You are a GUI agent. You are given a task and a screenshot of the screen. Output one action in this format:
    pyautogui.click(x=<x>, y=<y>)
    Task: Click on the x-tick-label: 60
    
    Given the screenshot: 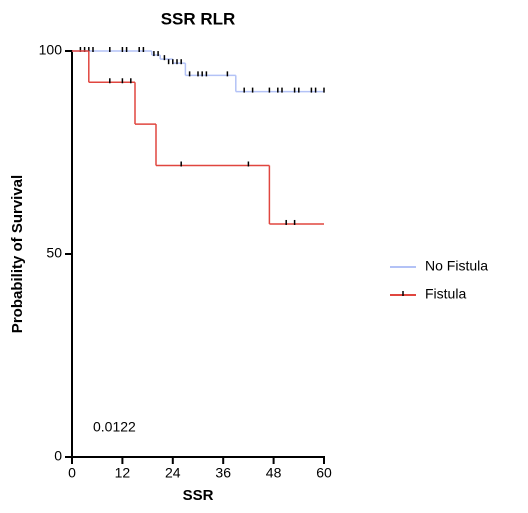 What is the action you would take?
    pyautogui.click(x=324, y=473)
    